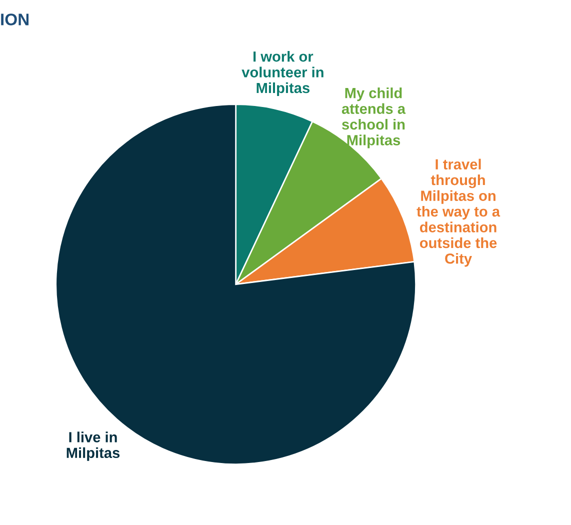 This screenshot has width=571, height=525. Describe the element at coordinates (458, 212) in the screenshot. I see `slice-label: I travel through Milpitas on the way to a destination outside the City` at that location.